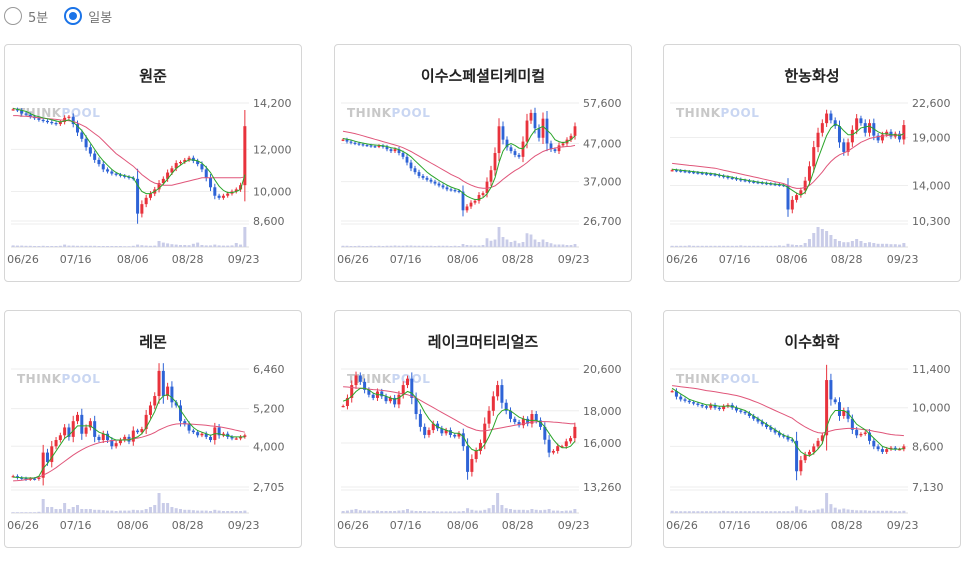  Describe the element at coordinates (602, 103) in the screenshot. I see `y-tick-label: 57,600` at that location.